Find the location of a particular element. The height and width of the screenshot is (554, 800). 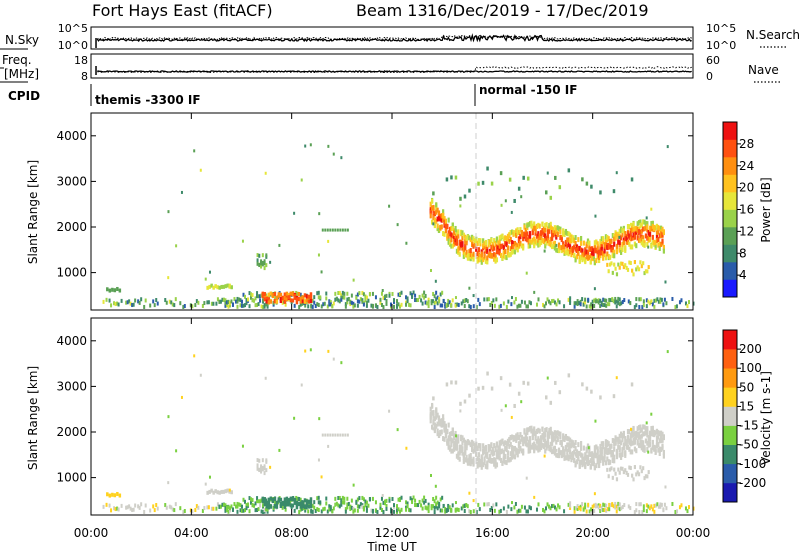

noise-left-tick-bottom: 10^0 is located at coordinates (73, 45).